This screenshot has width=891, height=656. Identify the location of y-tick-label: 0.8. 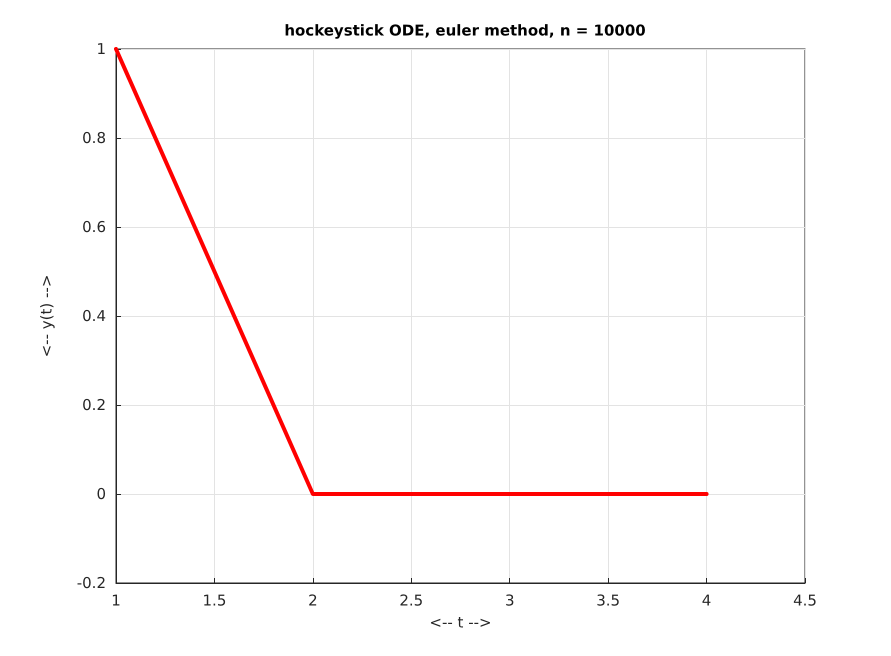
(94, 138).